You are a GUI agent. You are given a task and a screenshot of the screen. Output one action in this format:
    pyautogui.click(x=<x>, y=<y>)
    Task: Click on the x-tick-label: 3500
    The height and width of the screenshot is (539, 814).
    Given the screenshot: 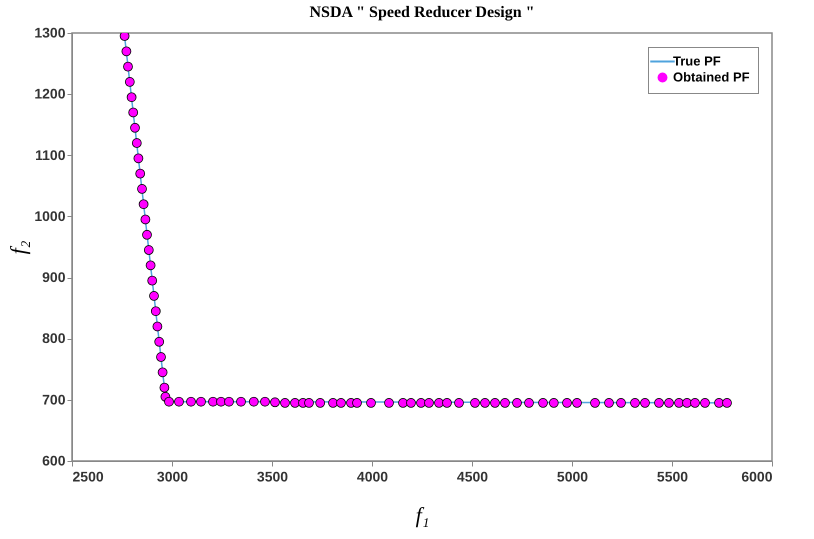 What is the action you would take?
    pyautogui.click(x=272, y=476)
    